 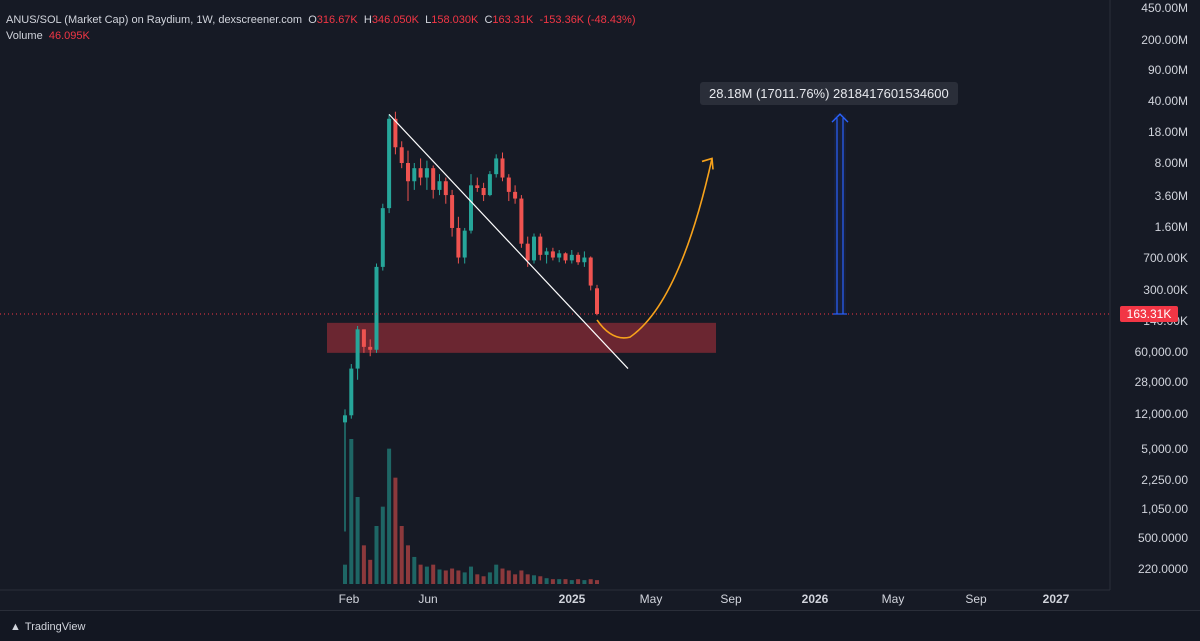 I want to click on tradingview-logo: ▲ TradingView, so click(x=47, y=627).